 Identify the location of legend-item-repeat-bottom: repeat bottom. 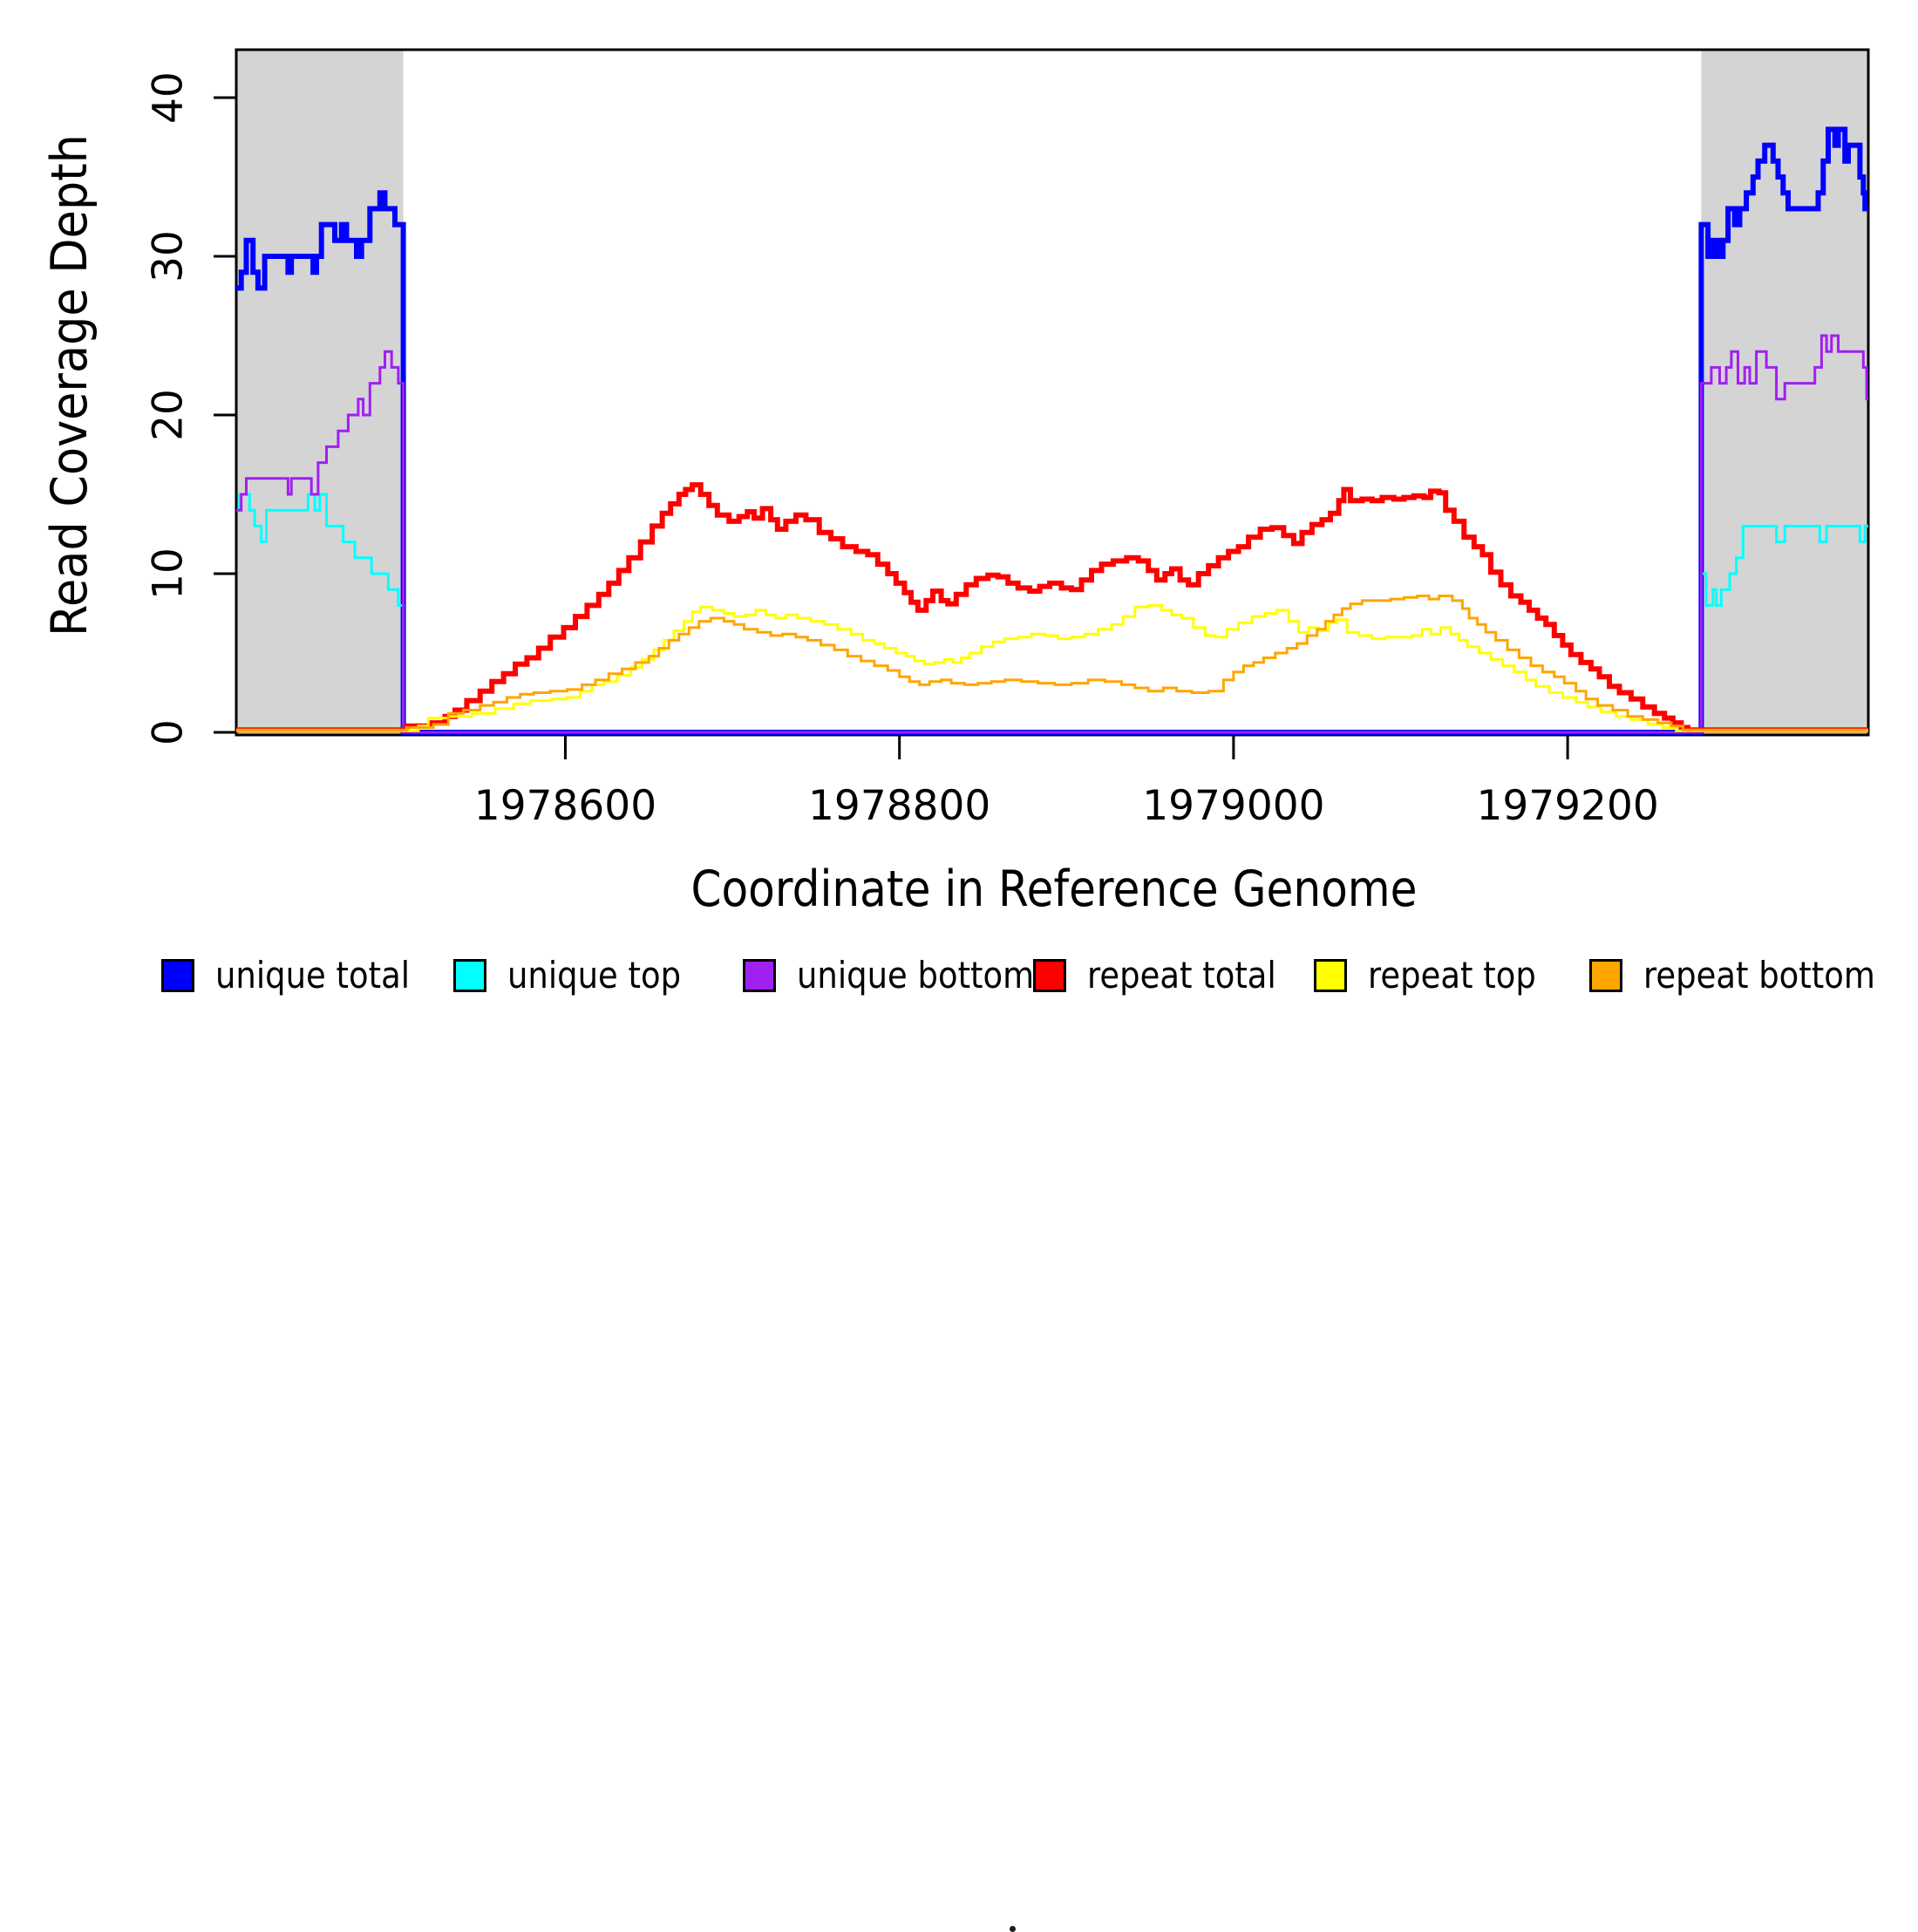
(1748, 976).